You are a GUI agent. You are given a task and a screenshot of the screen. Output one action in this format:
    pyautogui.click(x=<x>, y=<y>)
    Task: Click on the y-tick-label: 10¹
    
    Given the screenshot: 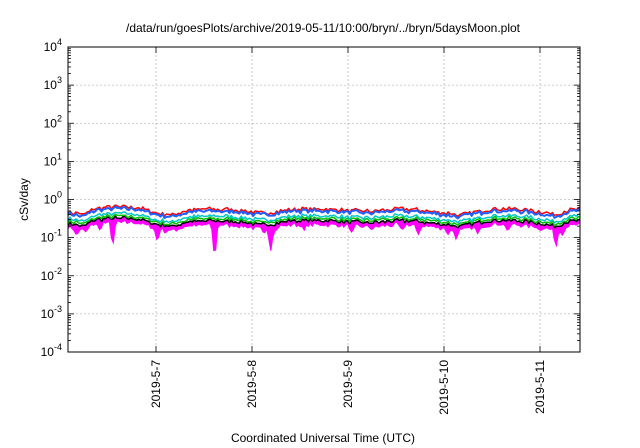 What is the action you would take?
    pyautogui.click(x=53, y=159)
    